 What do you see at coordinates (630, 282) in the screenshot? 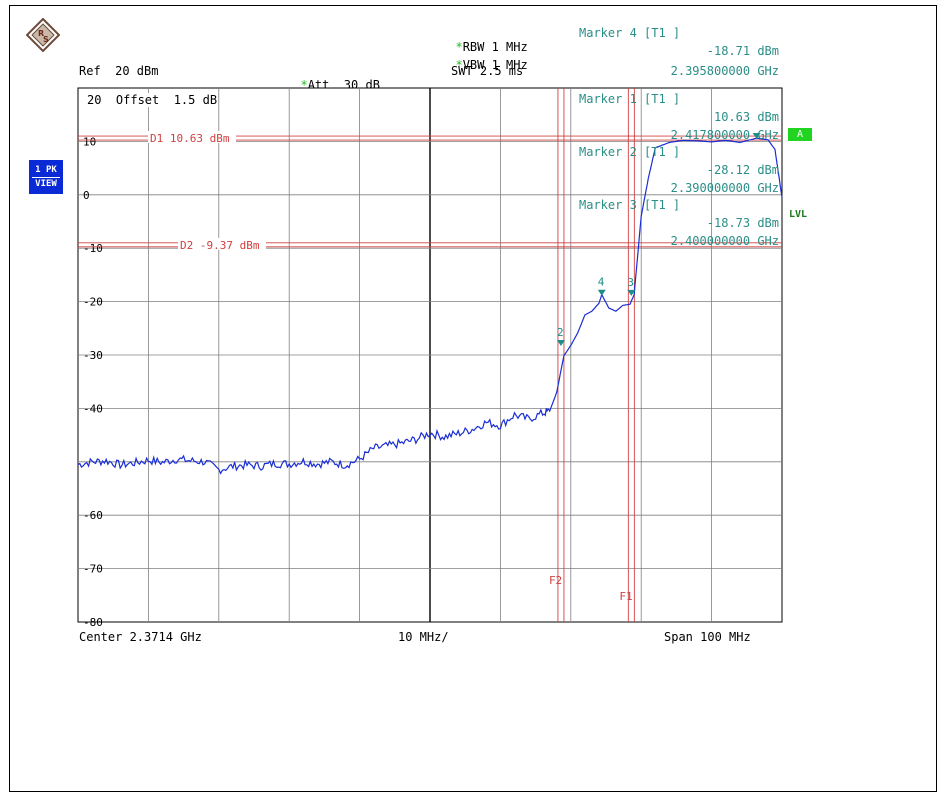
I see `marker-label: 3` at bounding box center [630, 282].